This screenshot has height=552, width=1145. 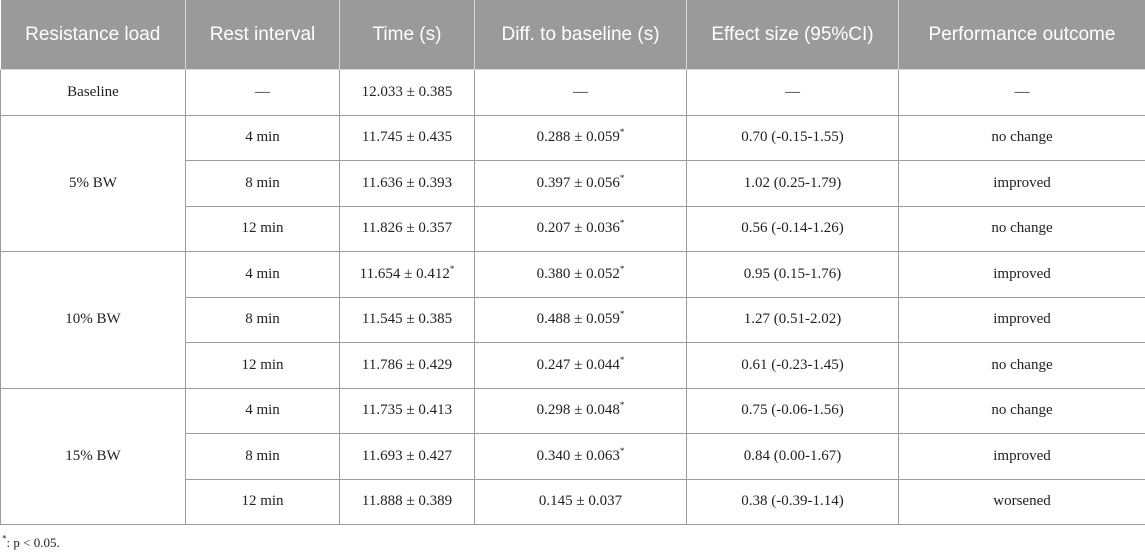 I want to click on effect-cell: 1.02 (0.25-1.79), so click(x=792, y=183).